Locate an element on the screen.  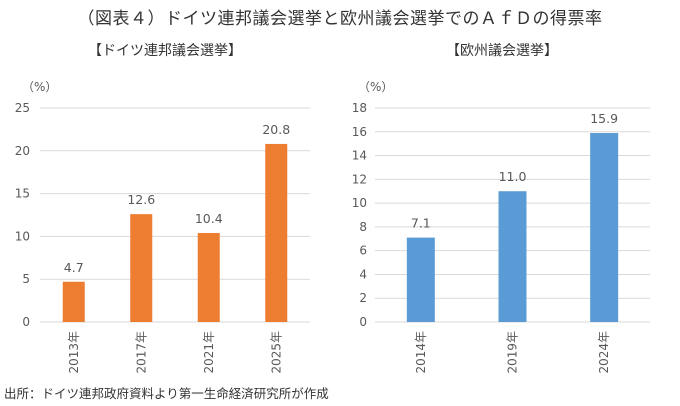
y-tick-label: 25 is located at coordinates (22, 108).